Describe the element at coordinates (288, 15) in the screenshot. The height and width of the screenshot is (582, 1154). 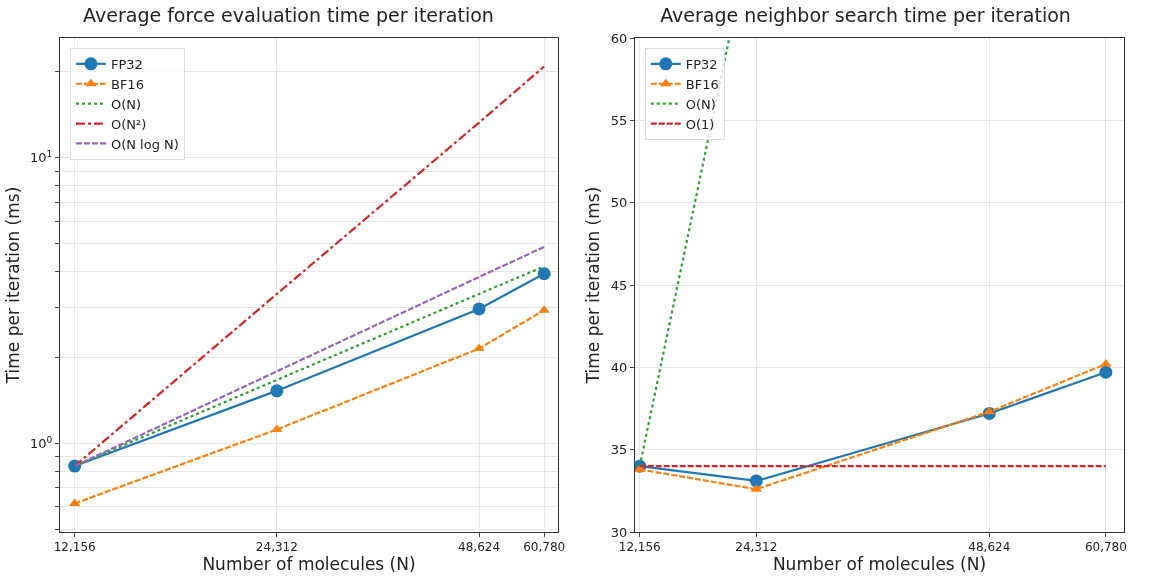
I see `chart-title: Average force evaluation time per iteration` at that location.